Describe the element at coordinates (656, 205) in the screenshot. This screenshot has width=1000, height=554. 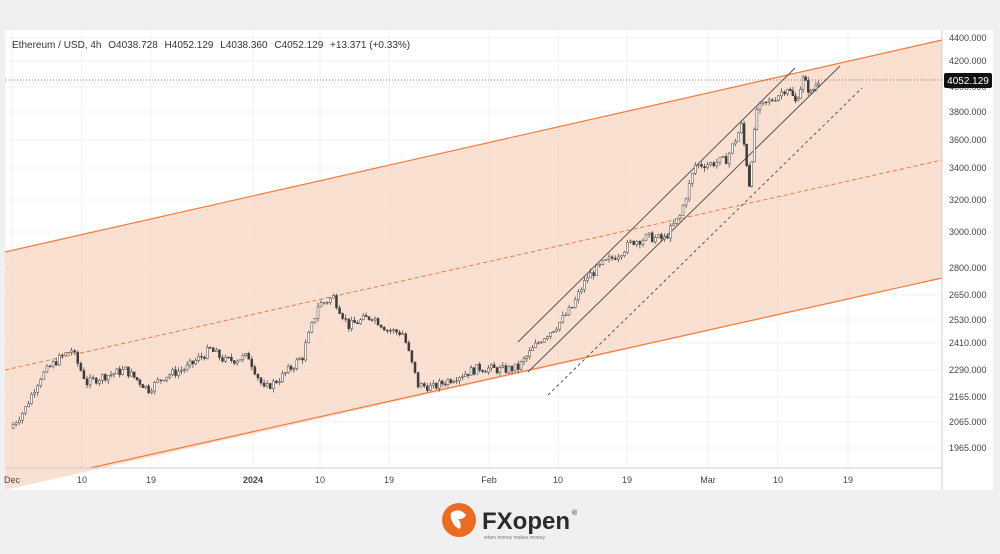
I see `trend-upper-line` at that location.